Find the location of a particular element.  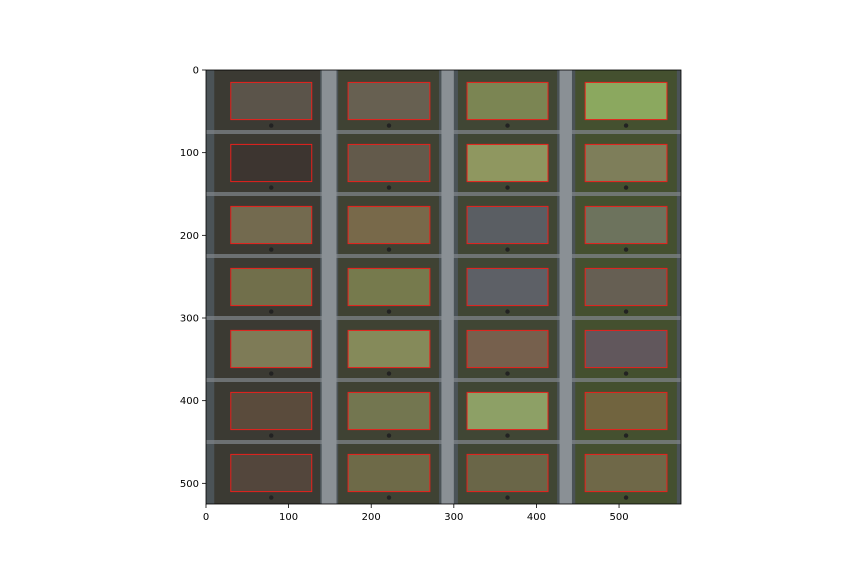

y-tick-label: 100 is located at coordinates (189, 153).